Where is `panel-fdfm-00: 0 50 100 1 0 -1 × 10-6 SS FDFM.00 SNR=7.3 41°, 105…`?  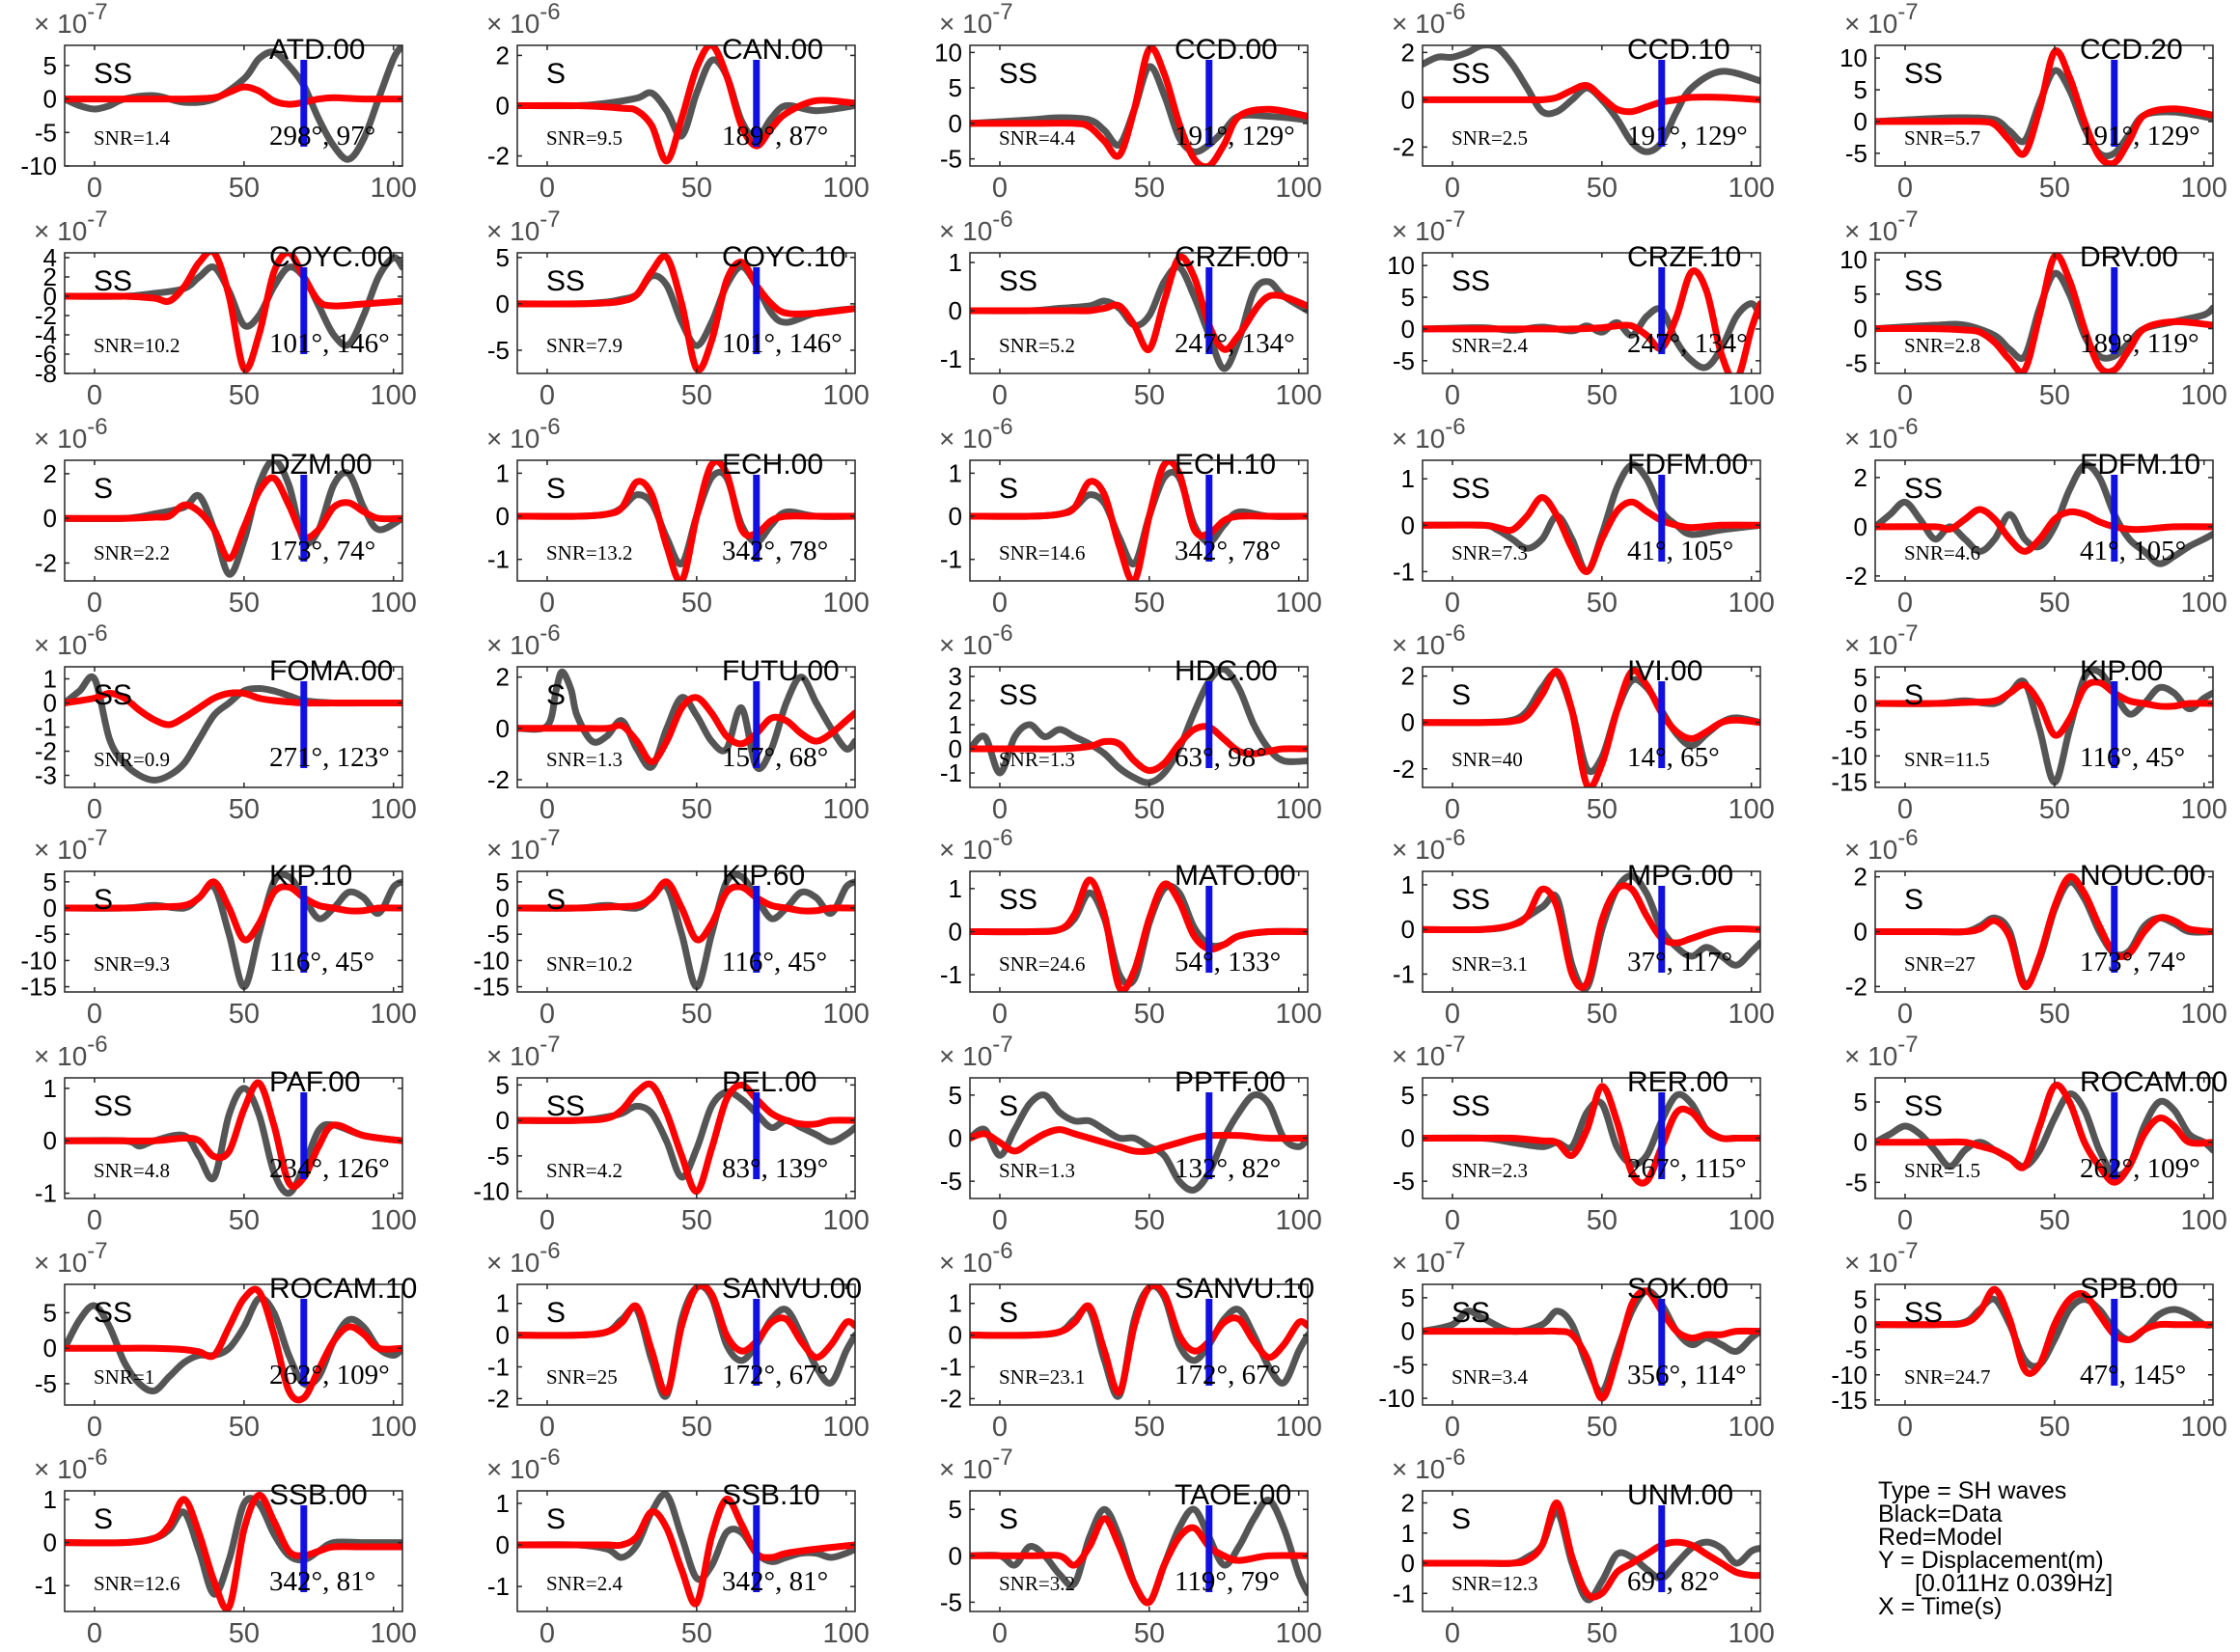
panel-fdfm-00: 0 50 100 1 0 -1 × 10-6 SS FDFM.00 SNR=7.3 41°, 105… is located at coordinates (1583, 516).